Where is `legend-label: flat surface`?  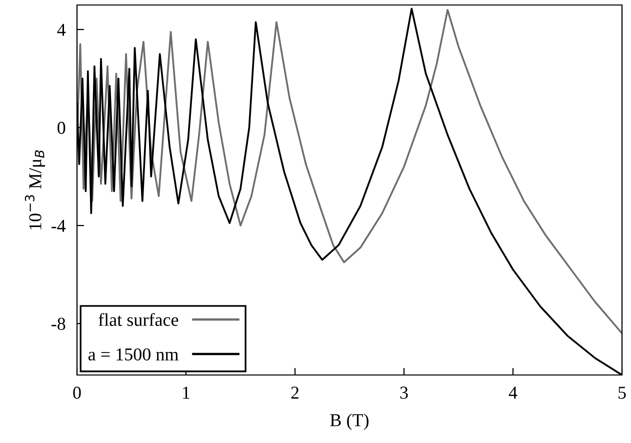 legend-label: flat surface is located at coordinates (138, 319).